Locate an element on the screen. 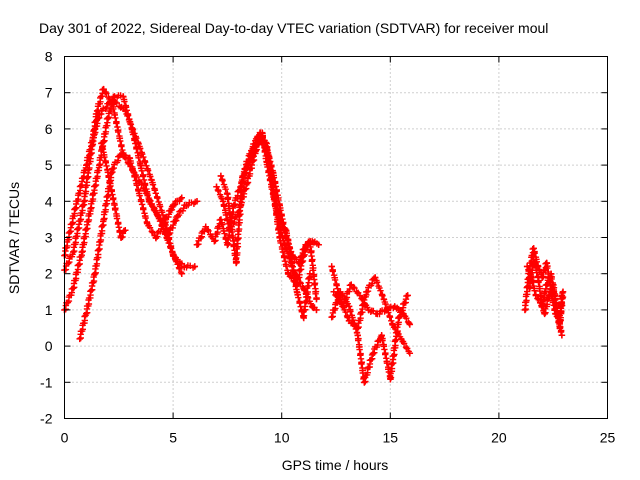  x-axis-label: GPS time / hours is located at coordinates (335, 465).